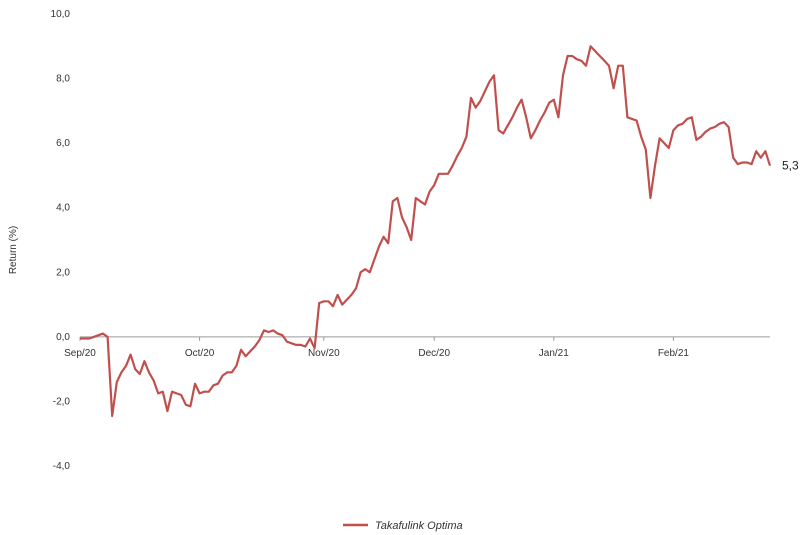 The image size is (800, 535). What do you see at coordinates (61, 14) in the screenshot?
I see `y-tick-label: 10,0` at bounding box center [61, 14].